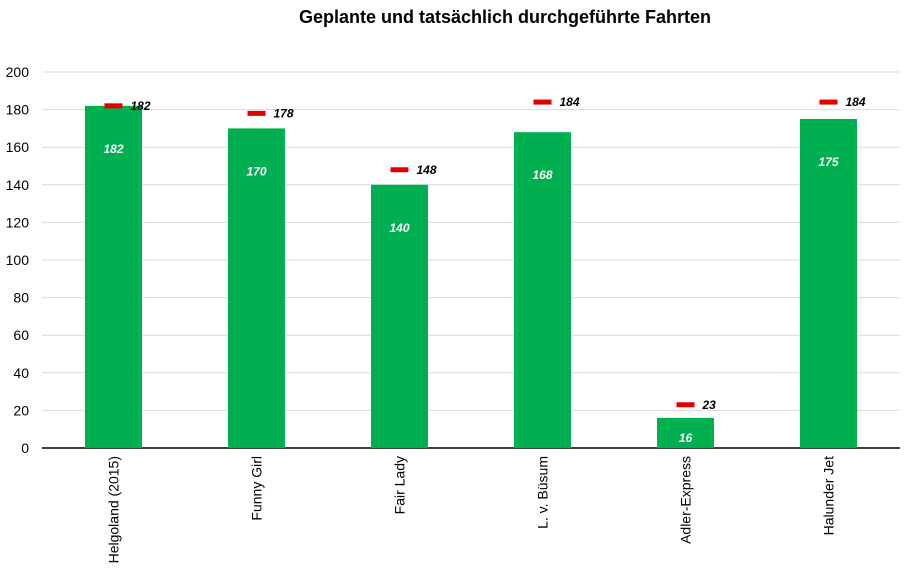  What do you see at coordinates (543, 492) in the screenshot?
I see `x-tick-label: L. v. Büsum` at bounding box center [543, 492].